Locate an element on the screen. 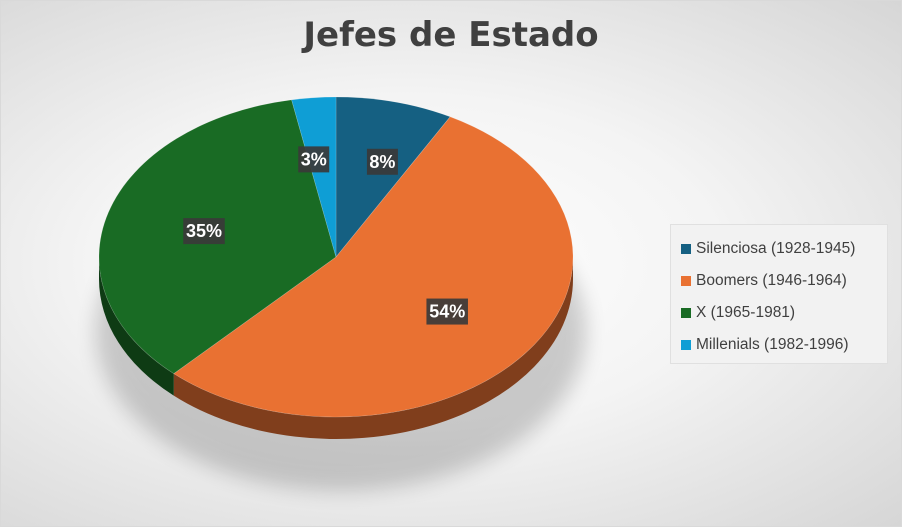 Image resolution: width=902 pixels, height=527 pixels. pie-slice-millenials is located at coordinates (314, 177).